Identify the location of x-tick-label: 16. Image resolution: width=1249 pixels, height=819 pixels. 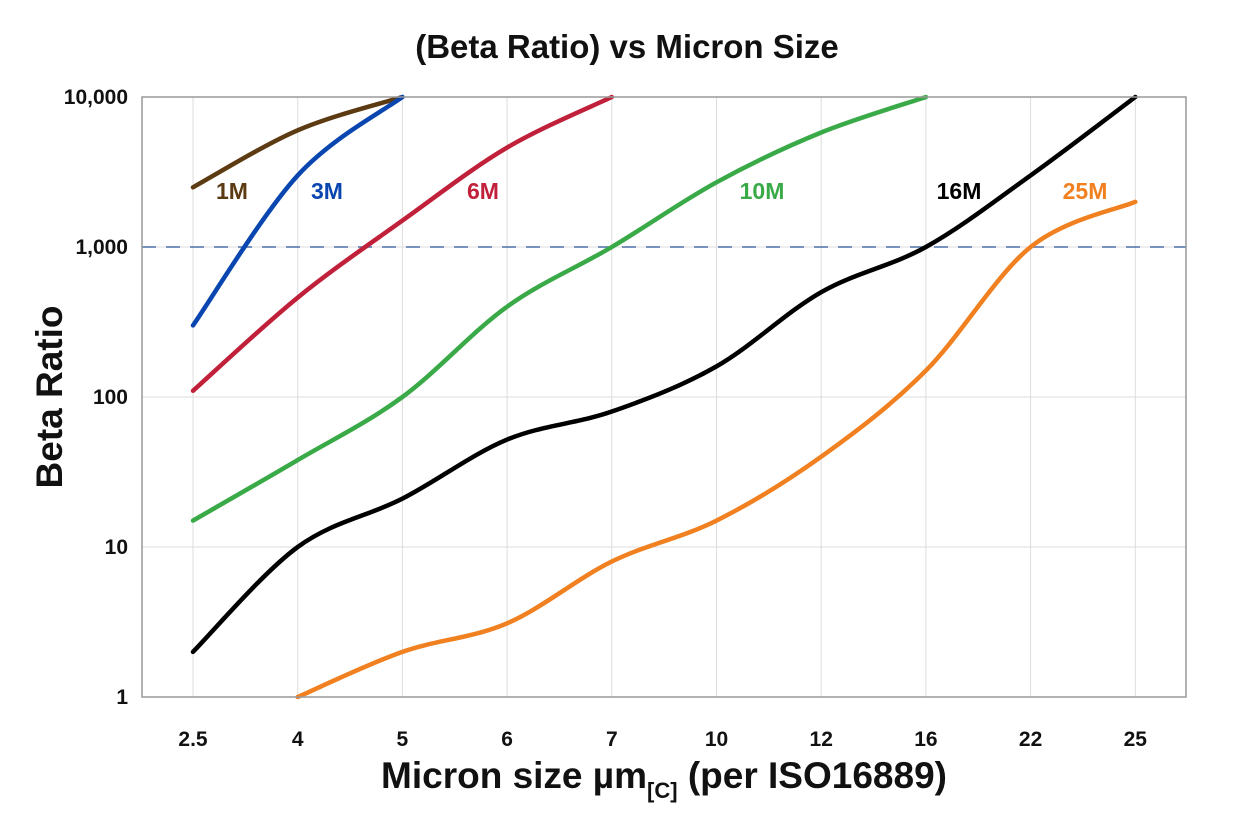
(925, 739).